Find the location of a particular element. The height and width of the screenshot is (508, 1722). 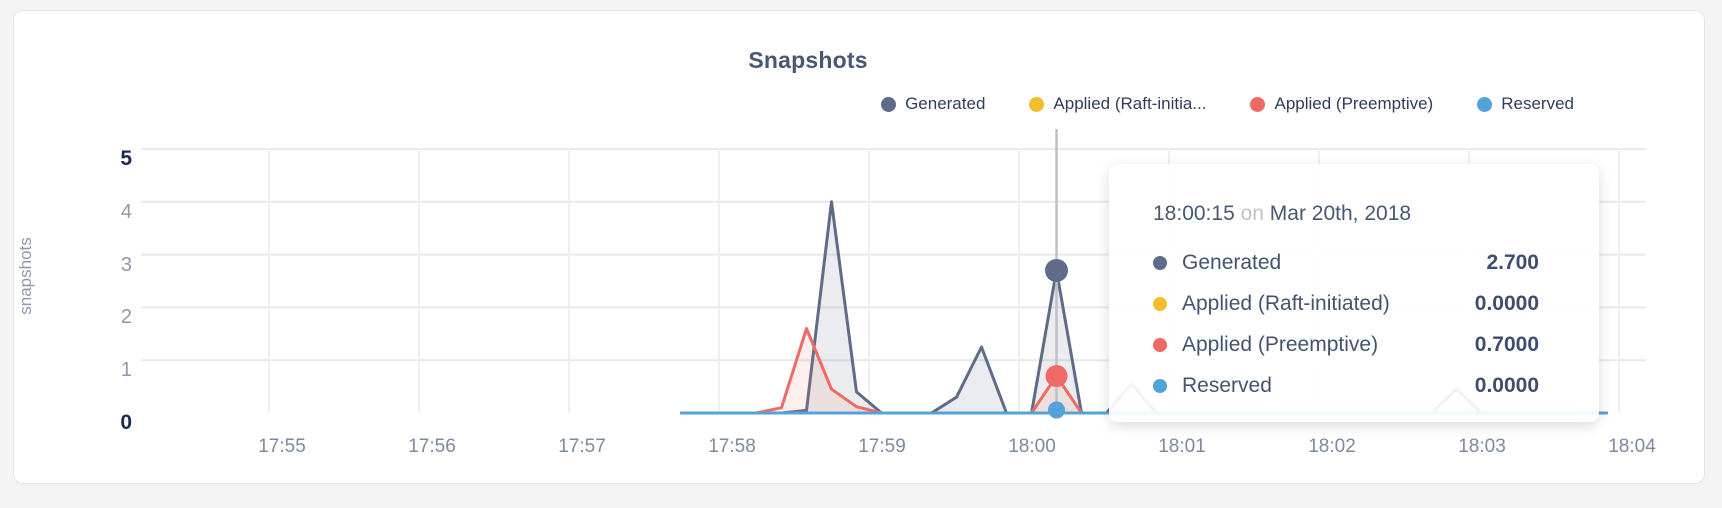

y-tick-label-3: 3 is located at coordinates (126, 264).